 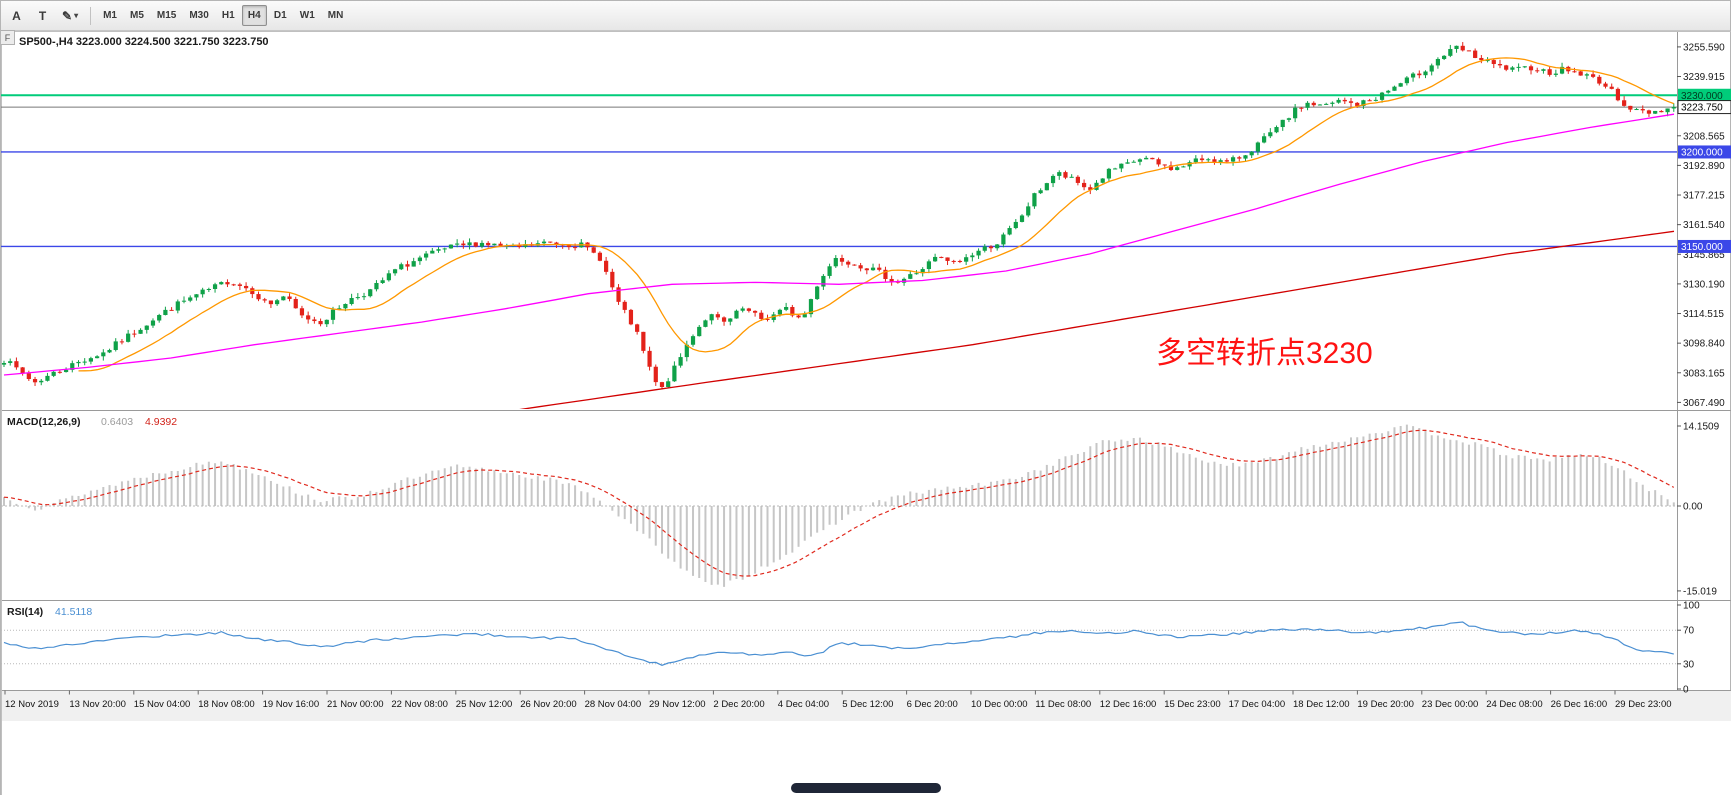 I want to click on price-tick-label: 3192.890, so click(x=1704, y=166).